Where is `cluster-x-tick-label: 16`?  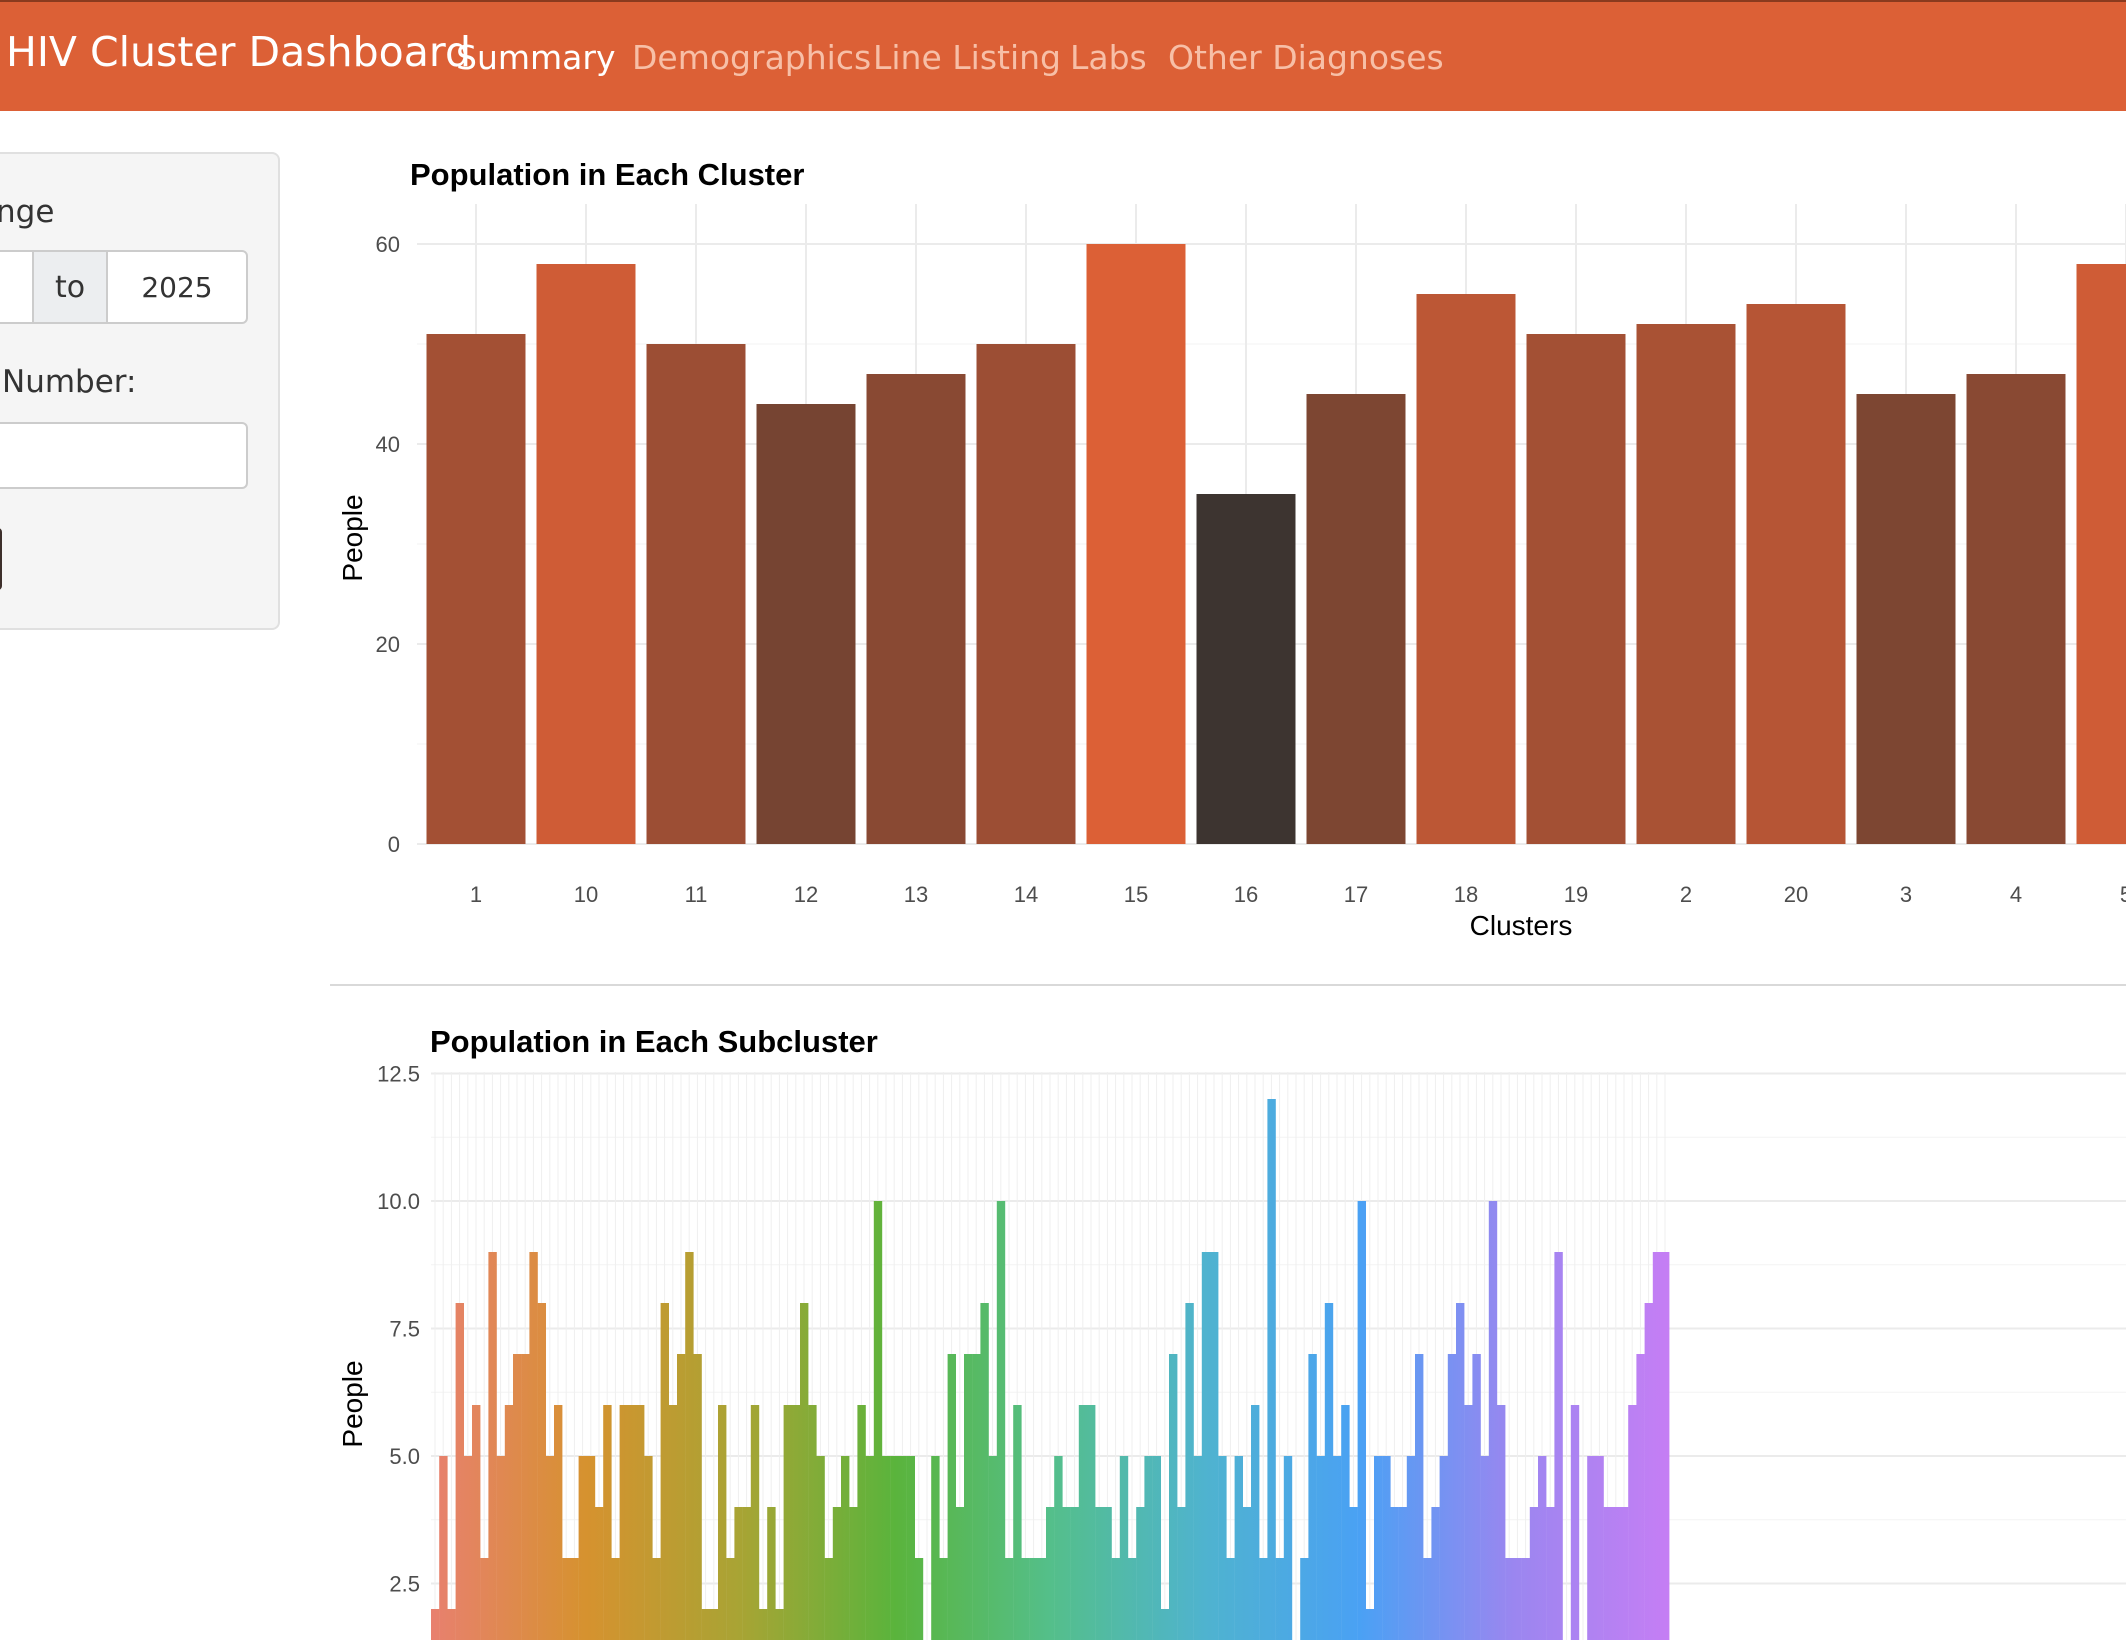 cluster-x-tick-label: 16 is located at coordinates (1246, 894).